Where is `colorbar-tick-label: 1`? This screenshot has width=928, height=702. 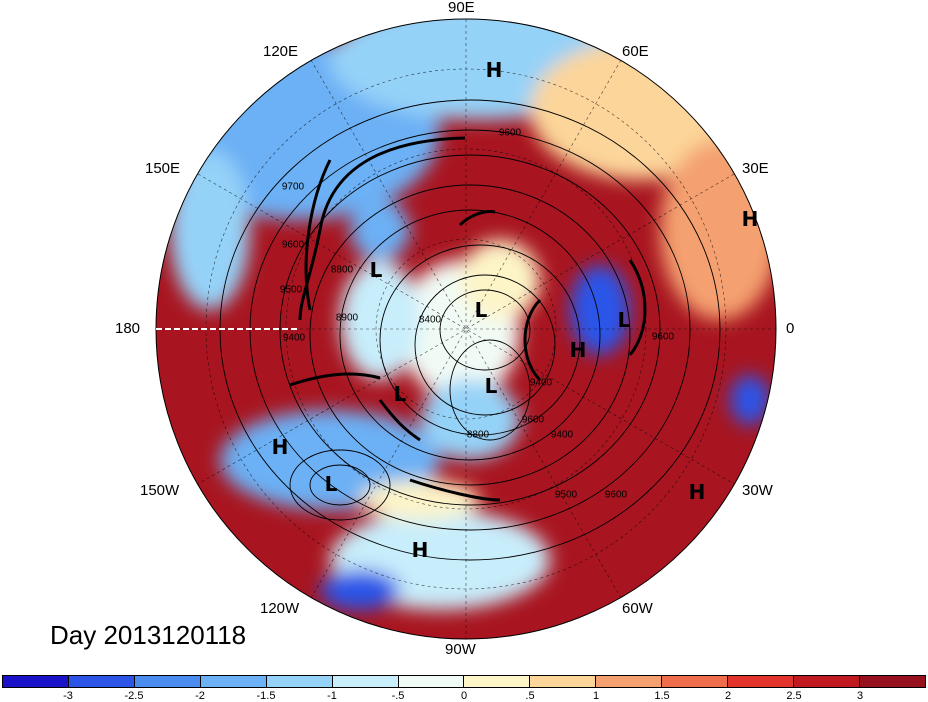
colorbar-tick-label: 1 is located at coordinates (596, 696).